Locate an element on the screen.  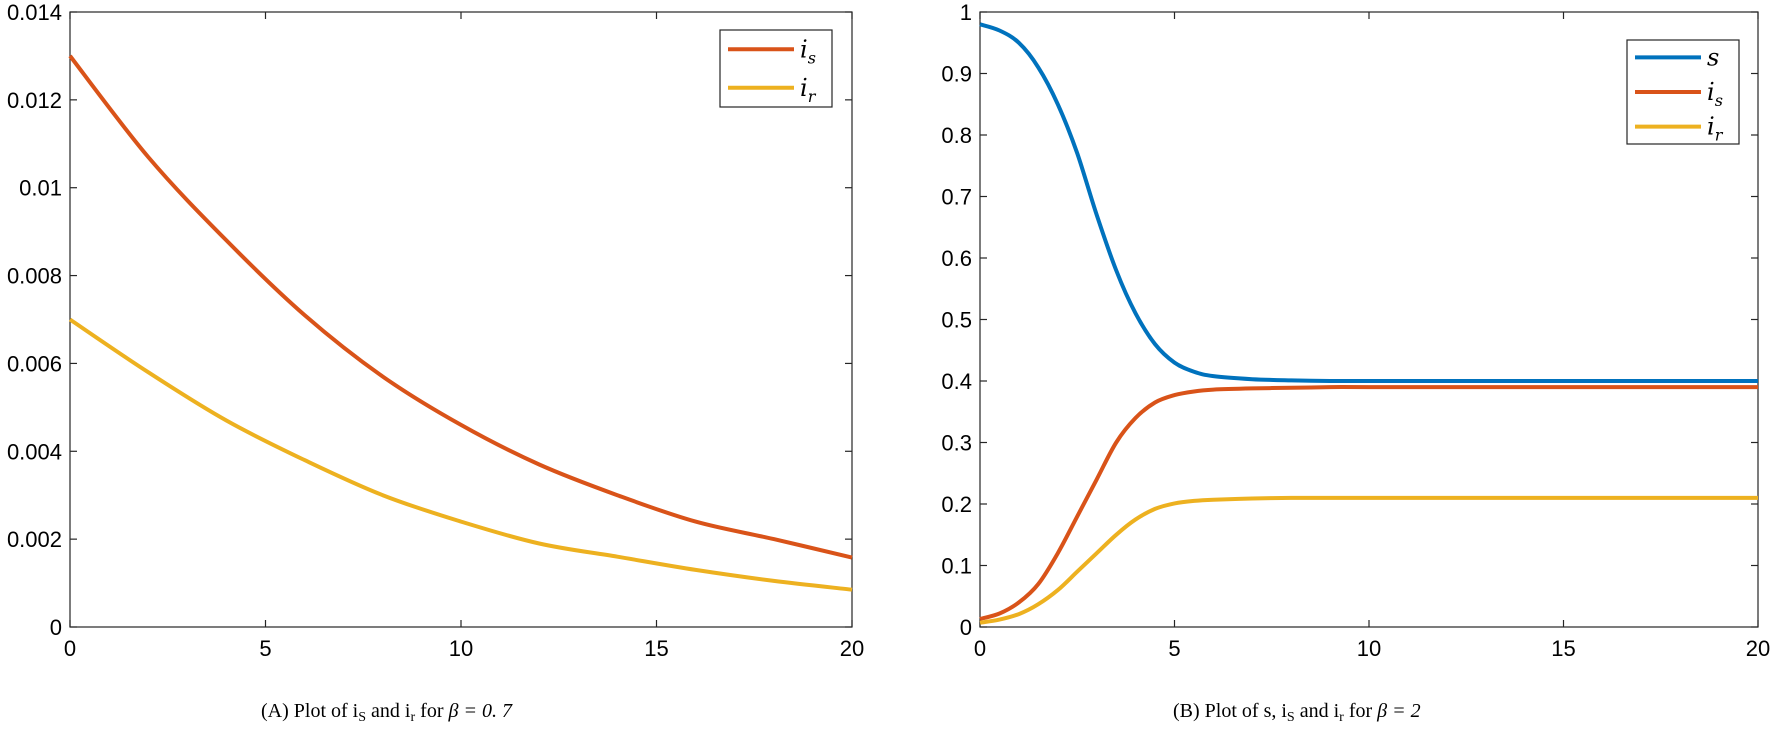
caption-a-var2-sub: r is located at coordinates (413, 717).